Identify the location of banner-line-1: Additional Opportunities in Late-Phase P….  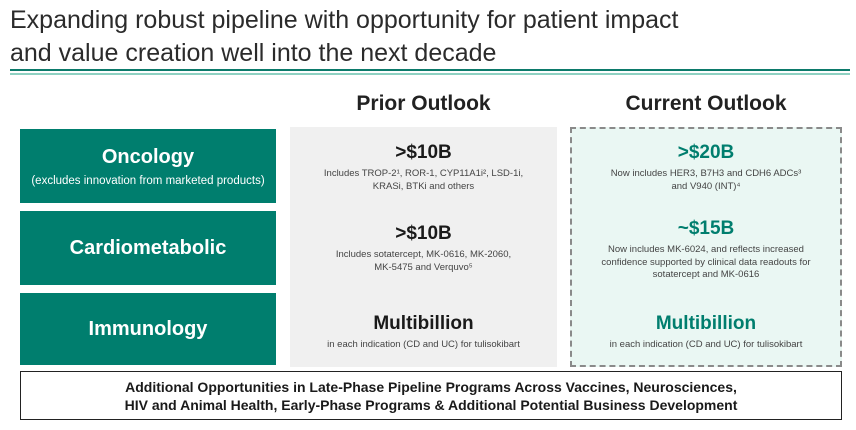
(431, 386).